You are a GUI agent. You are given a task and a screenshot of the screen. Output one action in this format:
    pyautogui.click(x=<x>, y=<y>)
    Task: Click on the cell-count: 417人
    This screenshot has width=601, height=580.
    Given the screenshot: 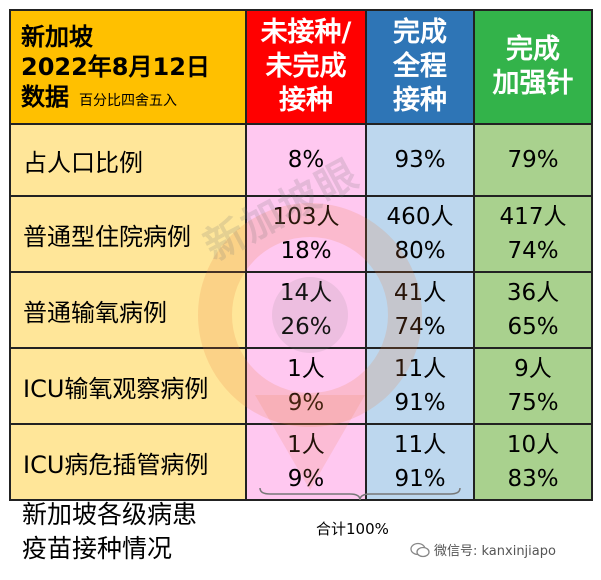 What is the action you would take?
    pyautogui.click(x=533, y=217)
    